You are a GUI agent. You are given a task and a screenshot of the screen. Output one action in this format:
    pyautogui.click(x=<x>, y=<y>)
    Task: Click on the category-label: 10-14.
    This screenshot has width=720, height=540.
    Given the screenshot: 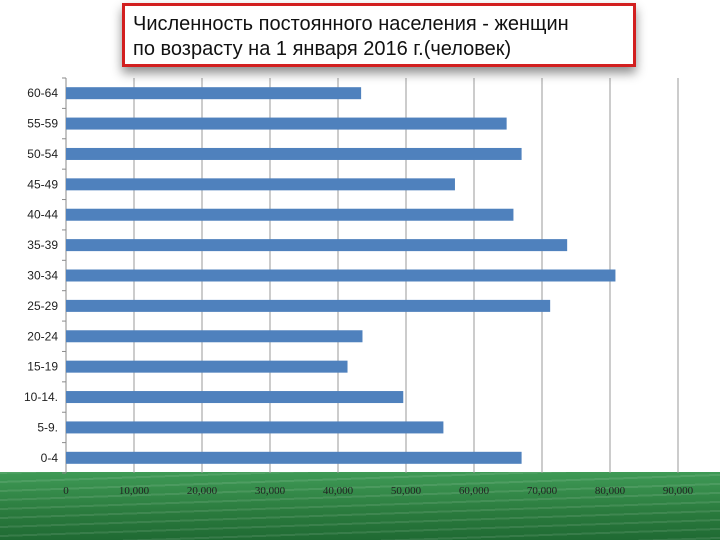 What is the action you would take?
    pyautogui.click(x=41, y=397)
    